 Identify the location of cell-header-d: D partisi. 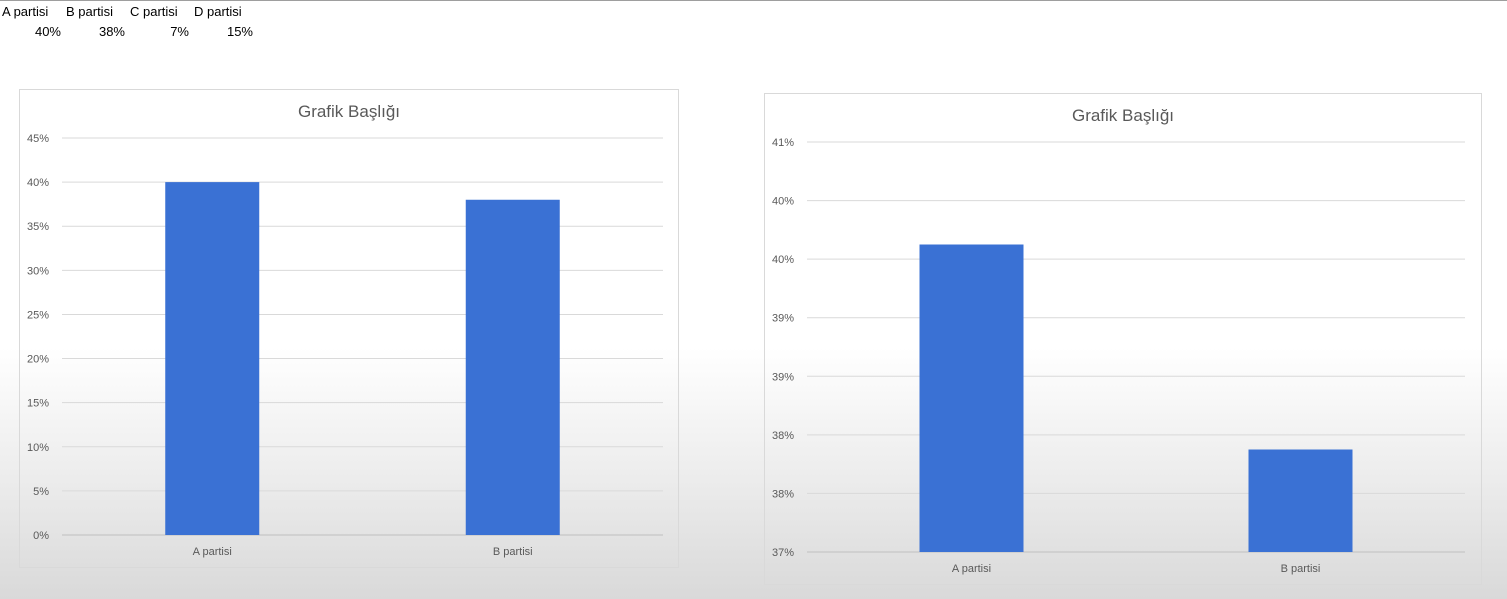
(218, 11).